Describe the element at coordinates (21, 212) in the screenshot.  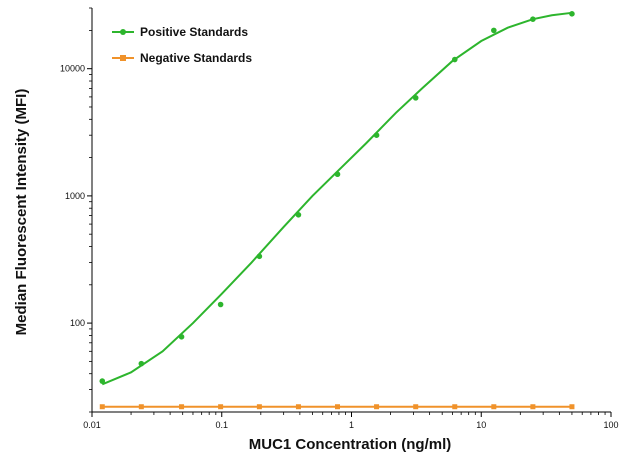
I see `y-axis-title: Median Fluorescent Intensity (MFI)` at that location.